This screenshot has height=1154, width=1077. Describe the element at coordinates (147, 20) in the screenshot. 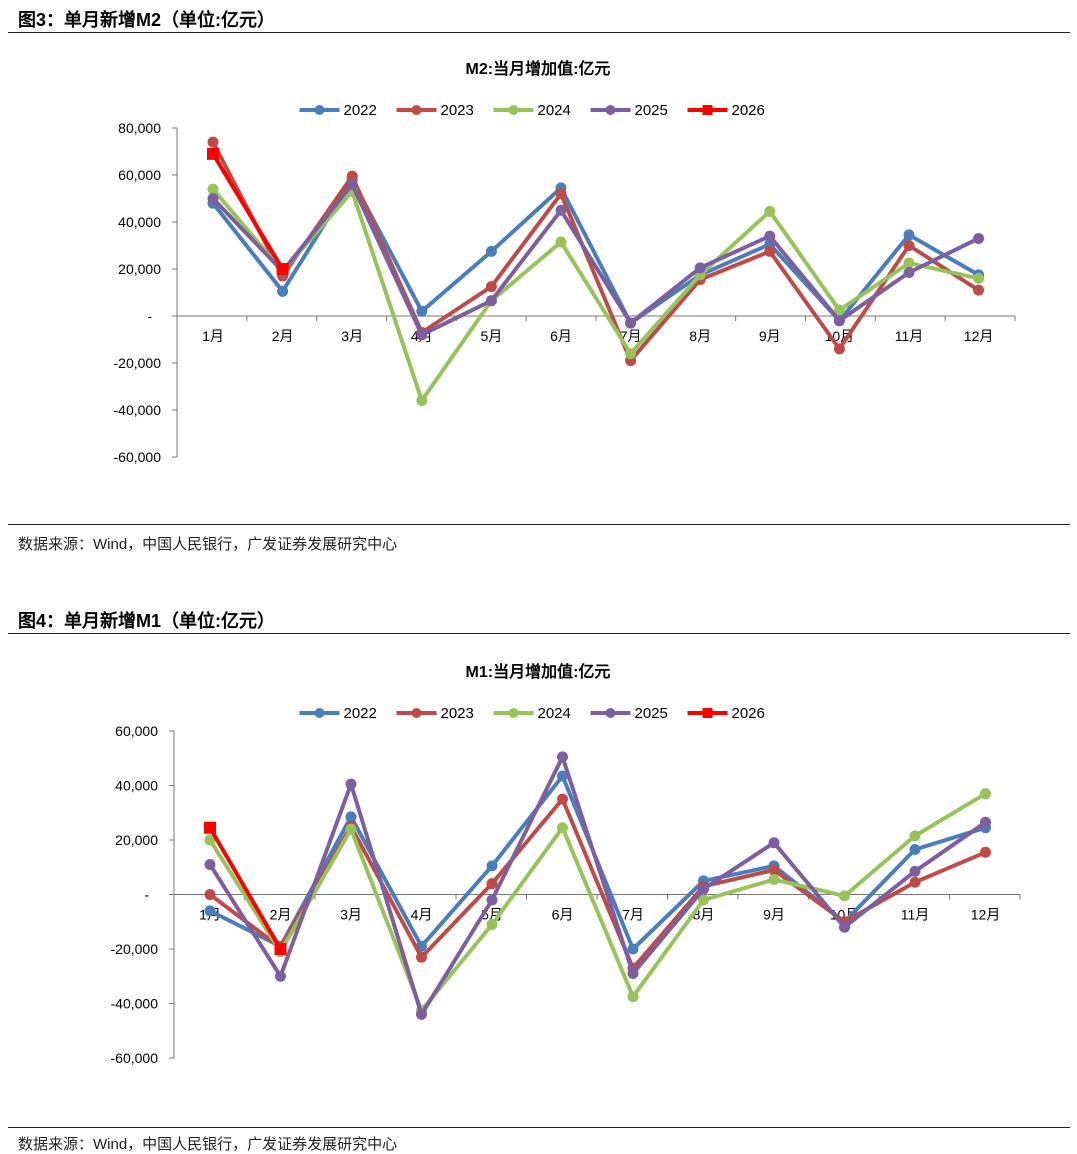

I see `figure-3-title: 图3：单月新增M2（单位:亿元）` at that location.